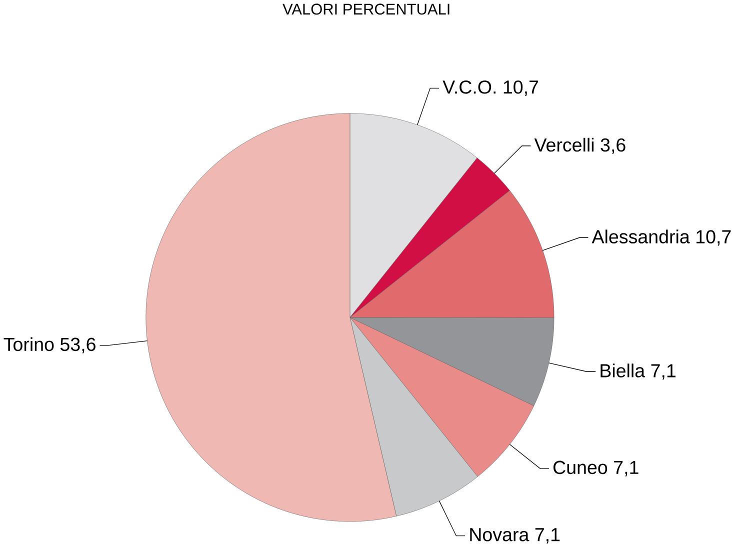 This screenshot has width=735, height=547. I want to click on chart-title: VALORI PERCENTUALI, so click(366, 9).